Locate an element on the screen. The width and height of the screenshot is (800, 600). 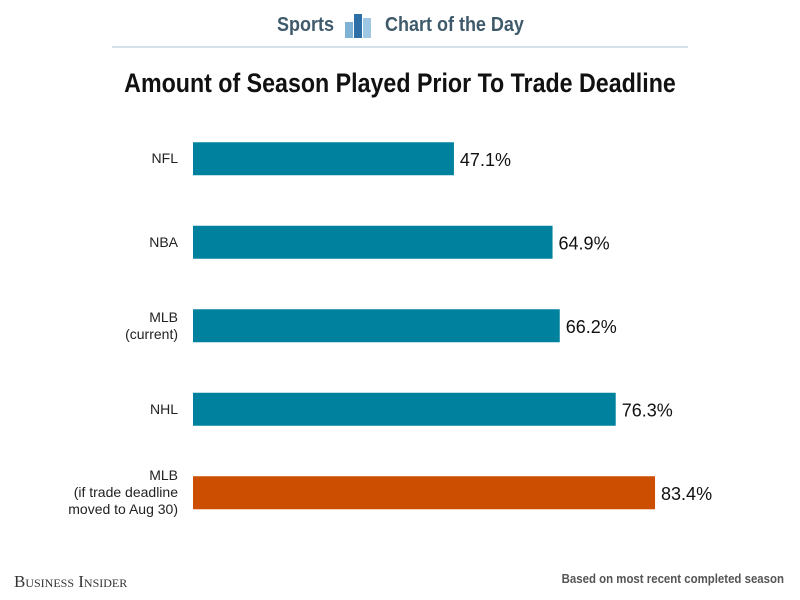
source: Business Insider is located at coordinates (70, 581).